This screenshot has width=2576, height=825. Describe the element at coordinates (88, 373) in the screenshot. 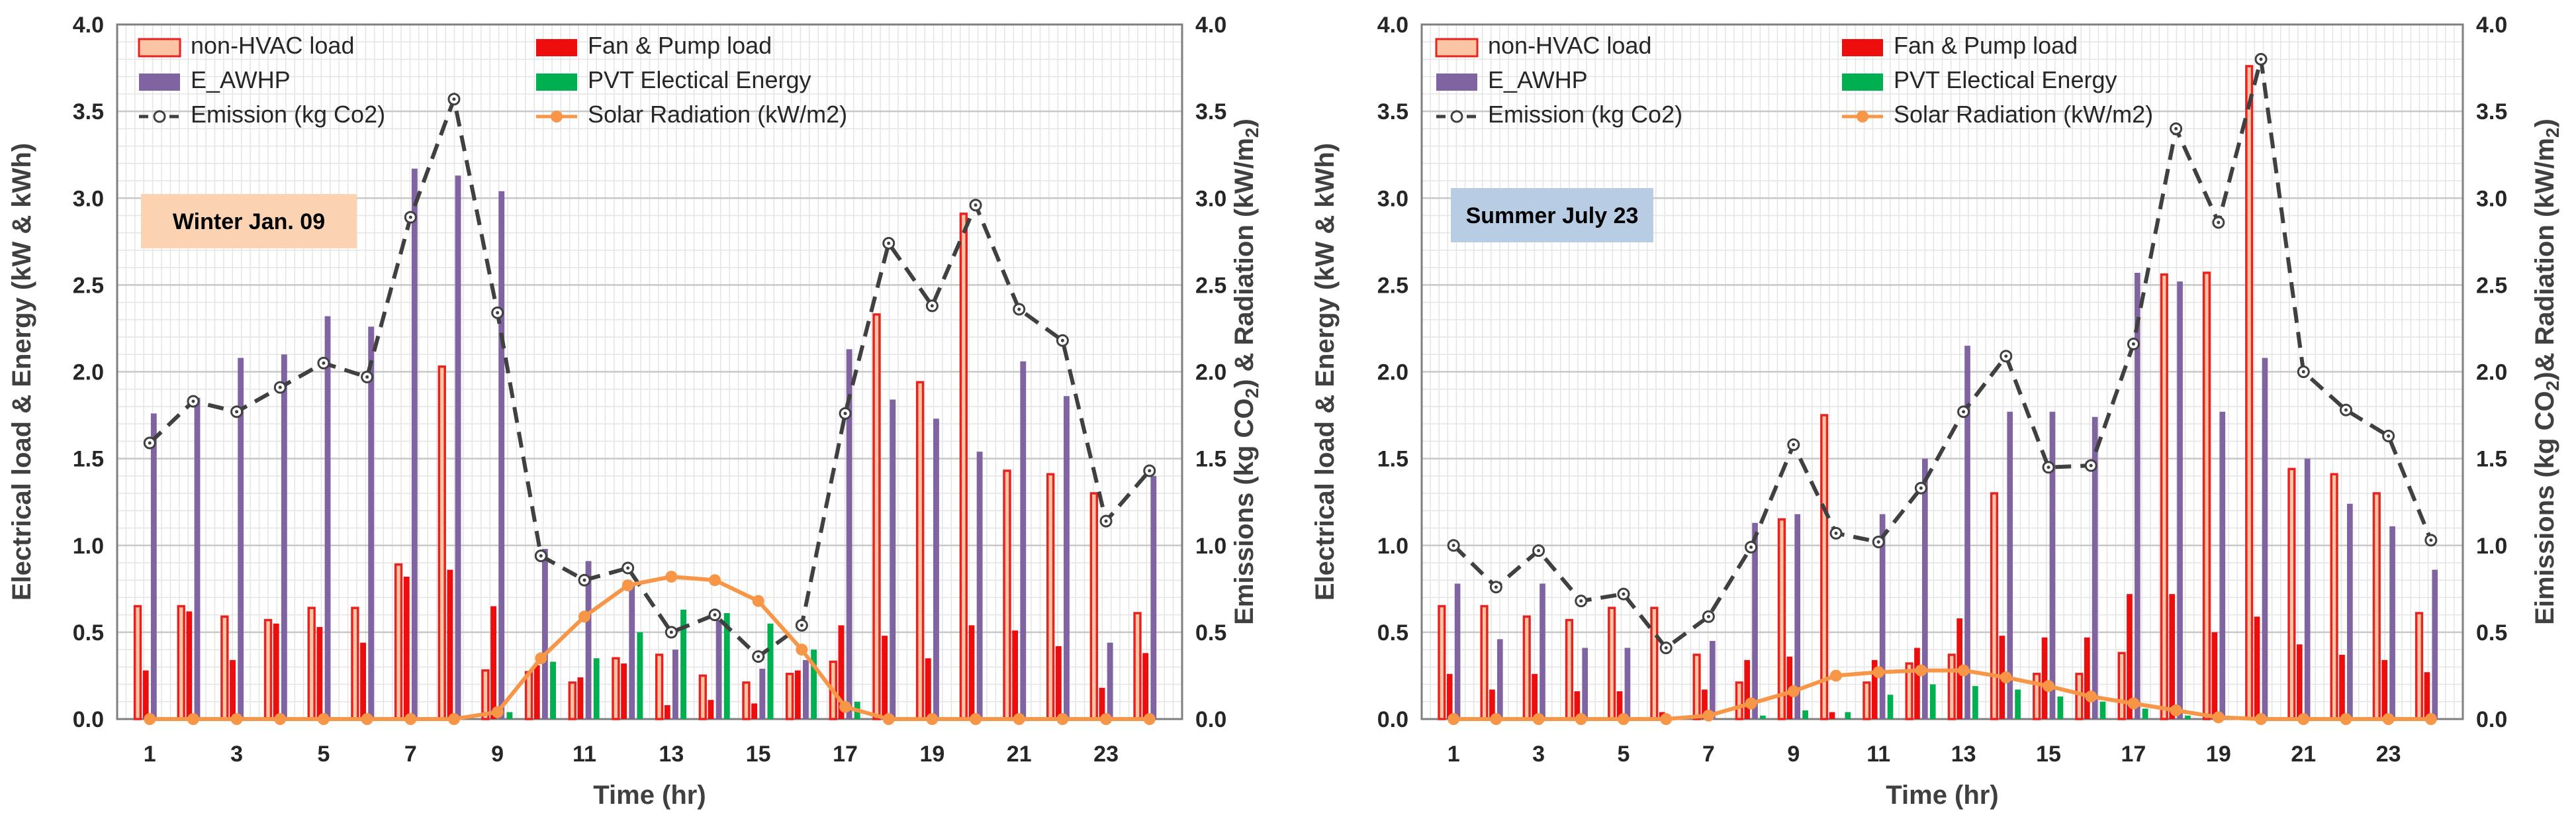

I see `y-tick-label: 2.0` at that location.